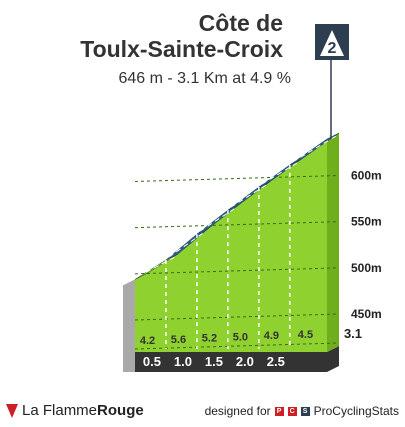 The width and height of the screenshot is (405, 427). What do you see at coordinates (279, 411) in the screenshot?
I see `pcs-logo-p: P` at bounding box center [279, 411].